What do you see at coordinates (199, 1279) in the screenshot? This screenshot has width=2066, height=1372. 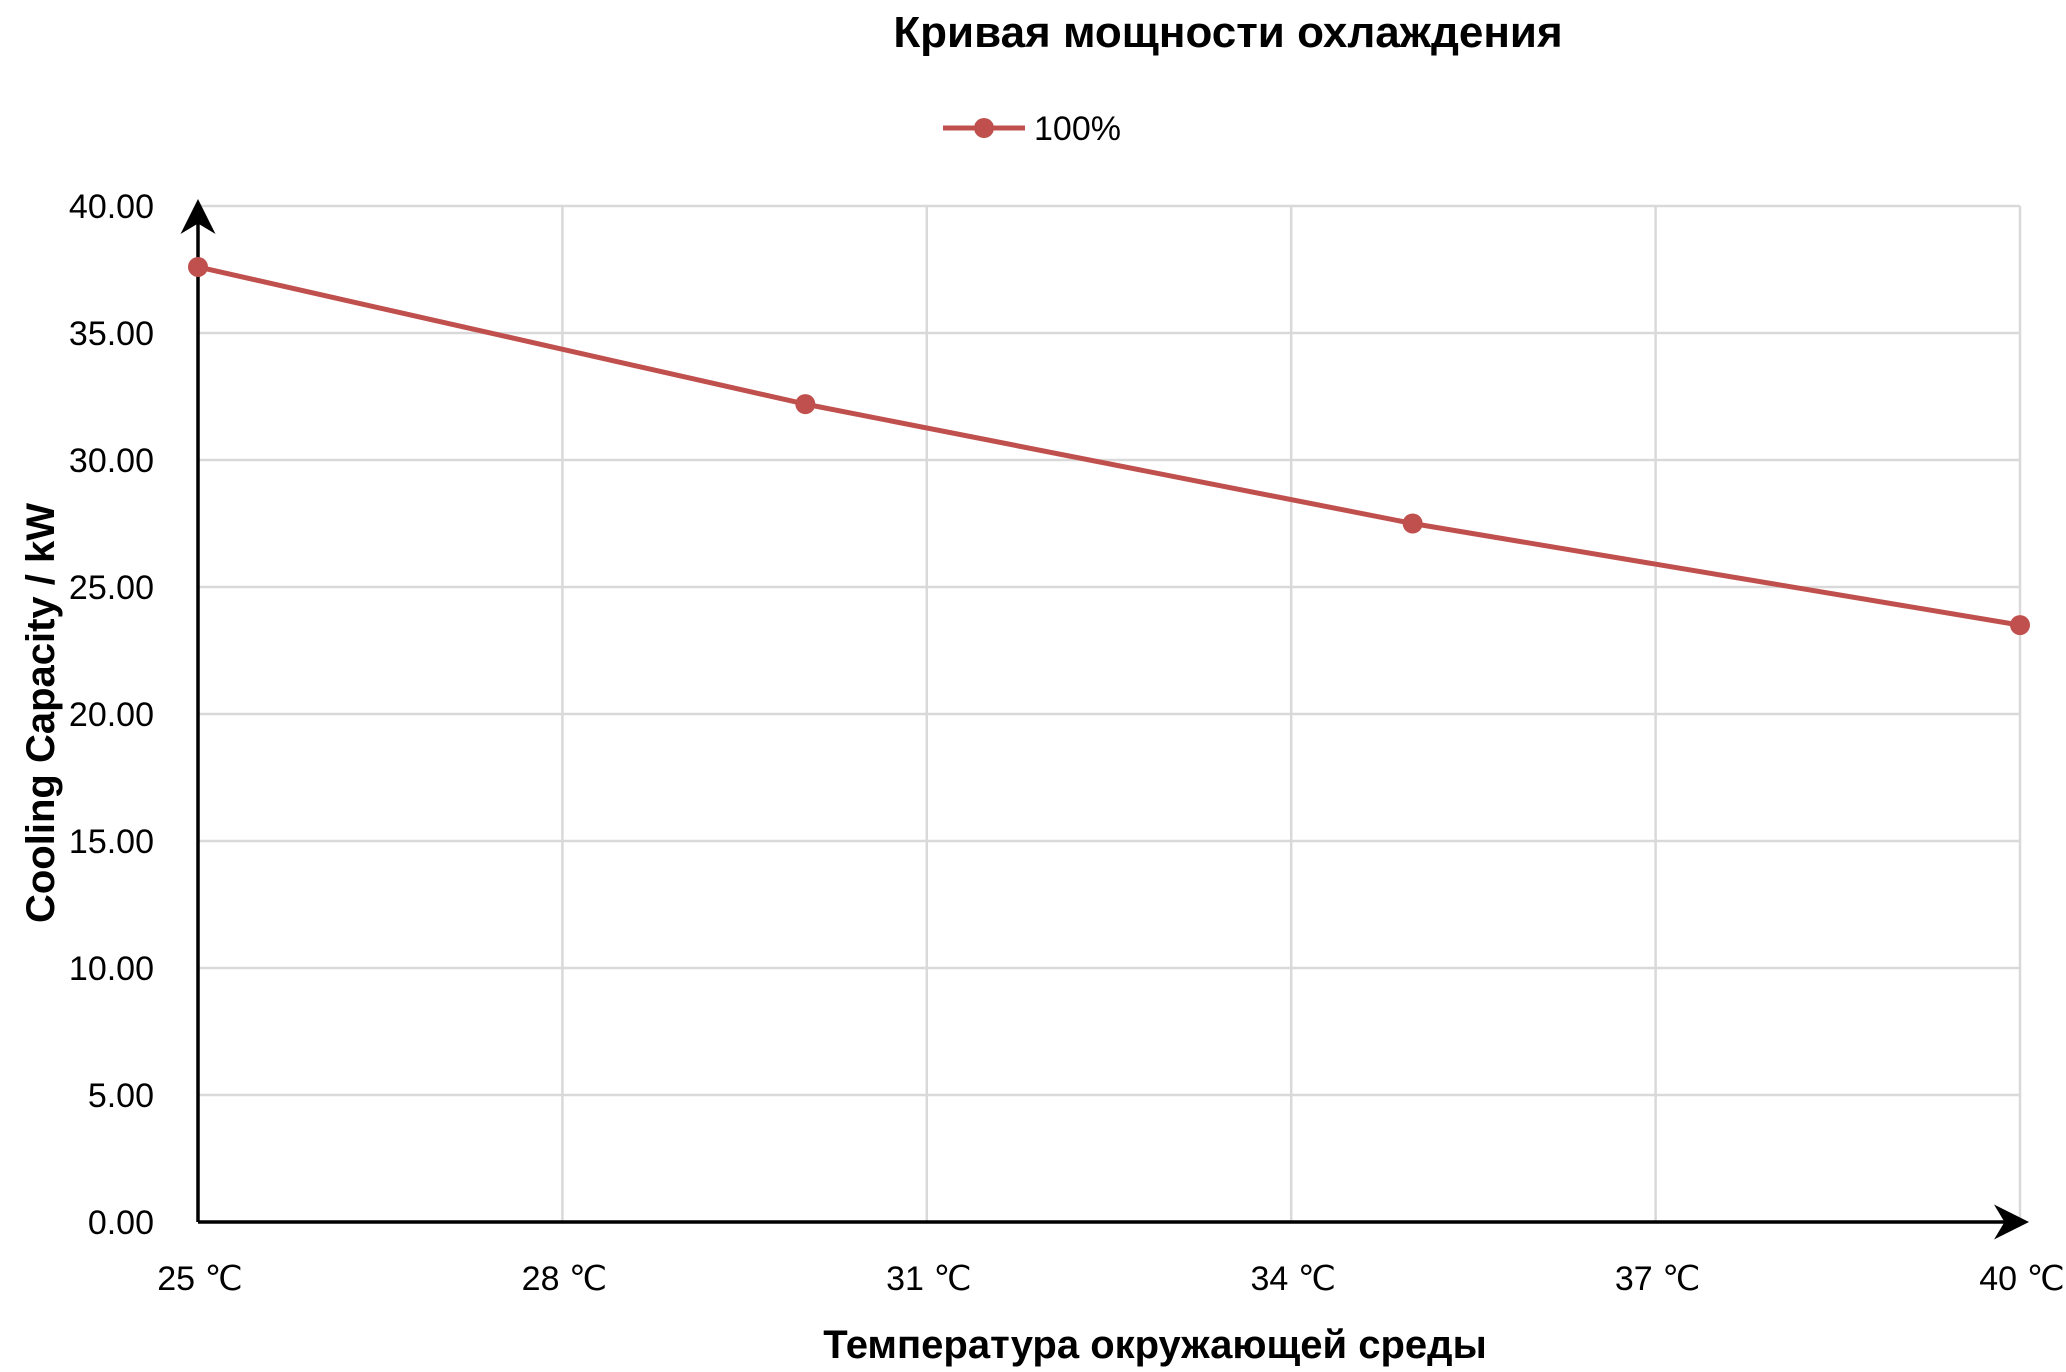 I see `x-tick-label: 25 ℃` at bounding box center [199, 1279].